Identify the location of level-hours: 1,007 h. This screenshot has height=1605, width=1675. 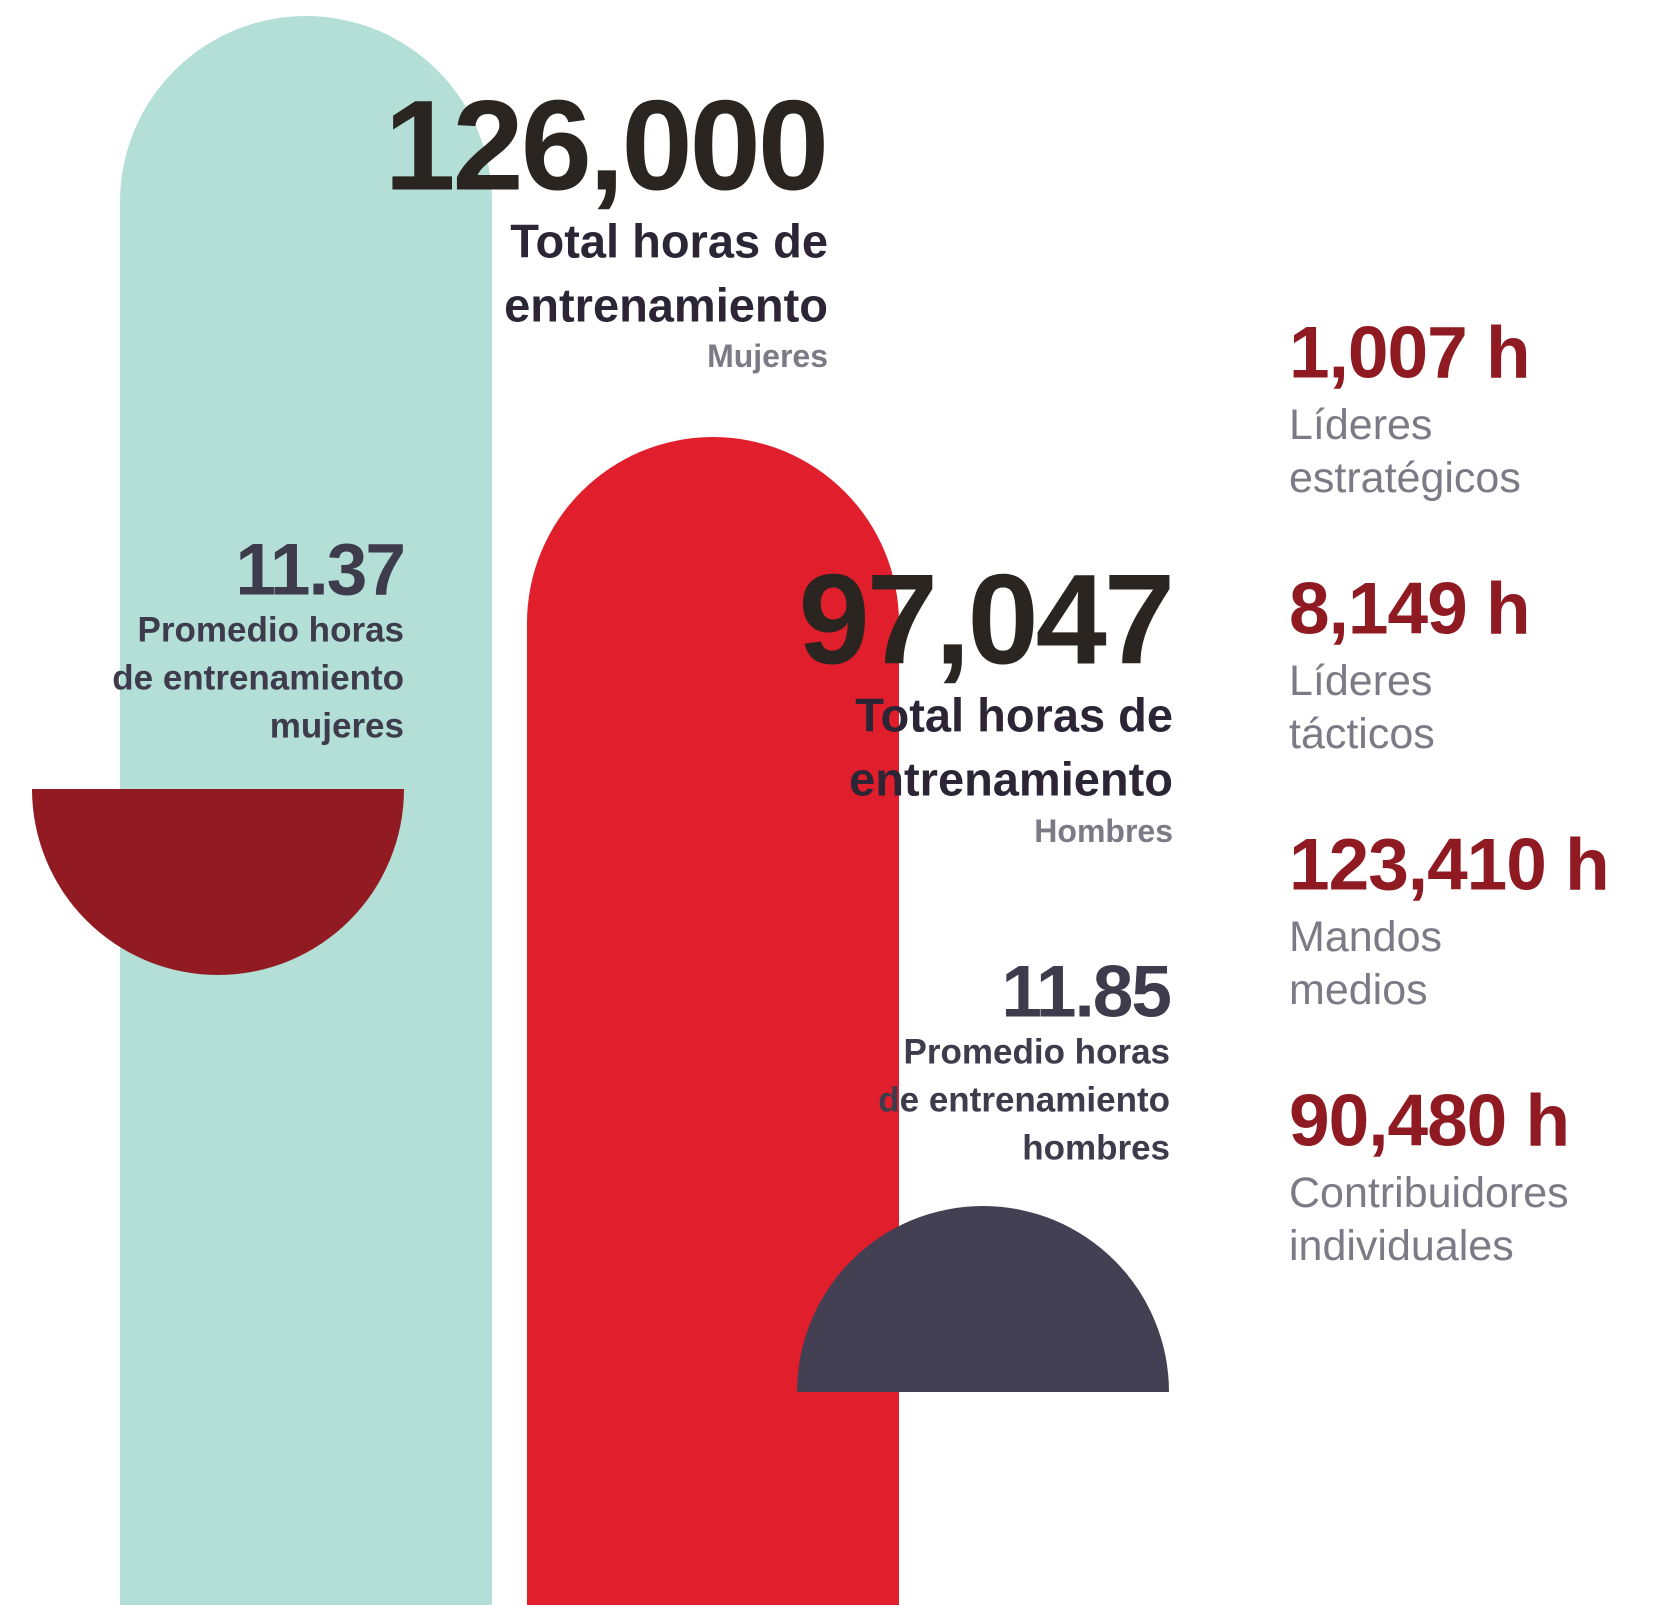
(1409, 353).